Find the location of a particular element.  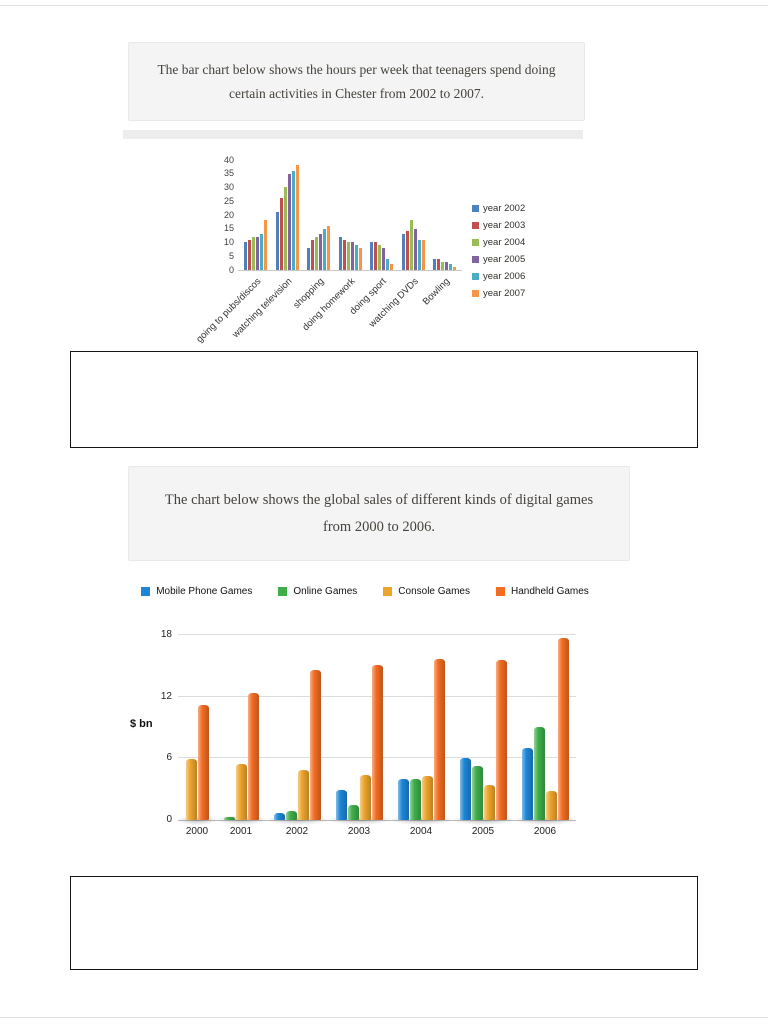

x-axis-label: watching television is located at coordinates (262, 308).